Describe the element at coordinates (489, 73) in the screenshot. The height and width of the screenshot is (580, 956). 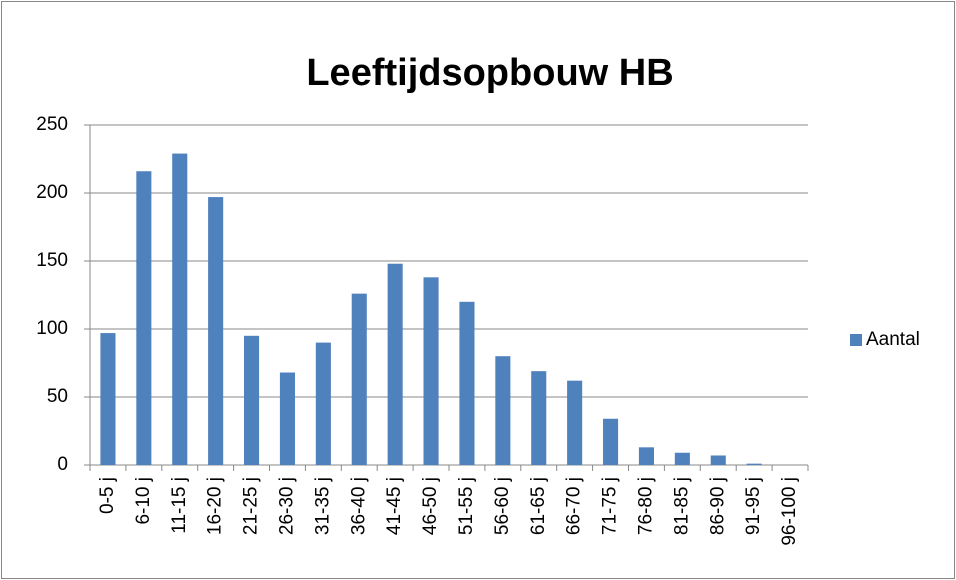
I see `chart-title: Leeftijdsopbouw HB` at that location.